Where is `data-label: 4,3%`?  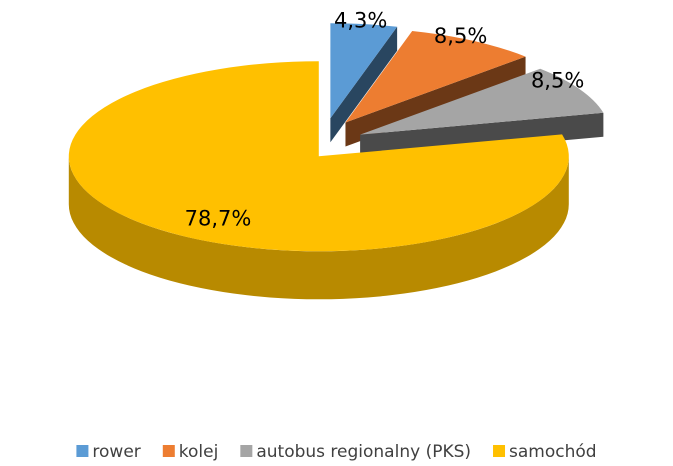
data-label: 4,3% is located at coordinates (360, 21).